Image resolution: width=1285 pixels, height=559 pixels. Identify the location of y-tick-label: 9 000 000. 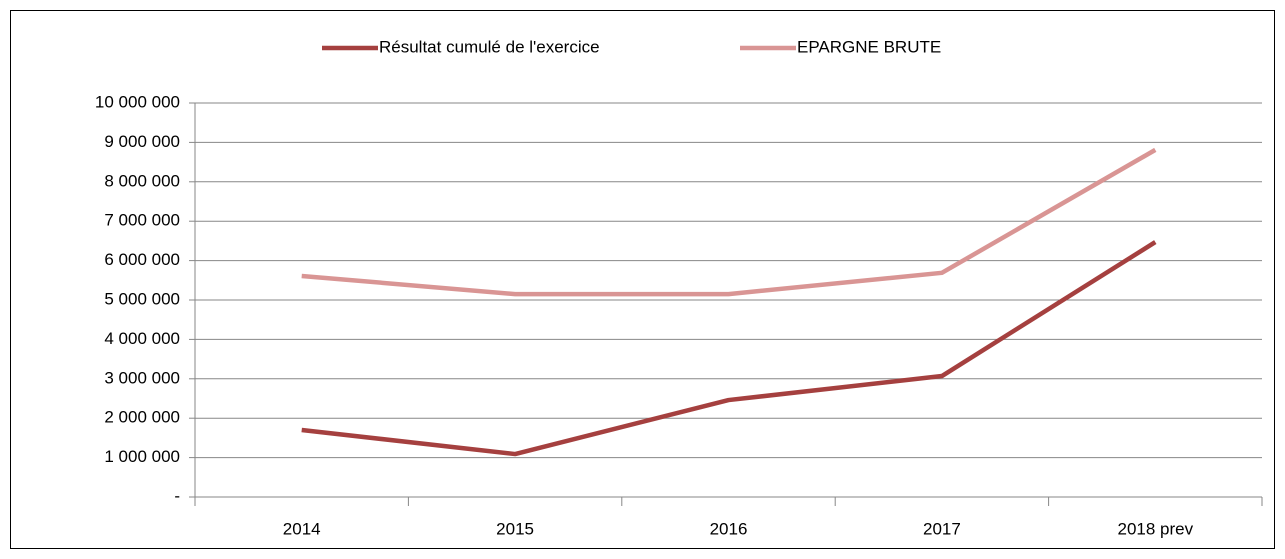
(142, 141).